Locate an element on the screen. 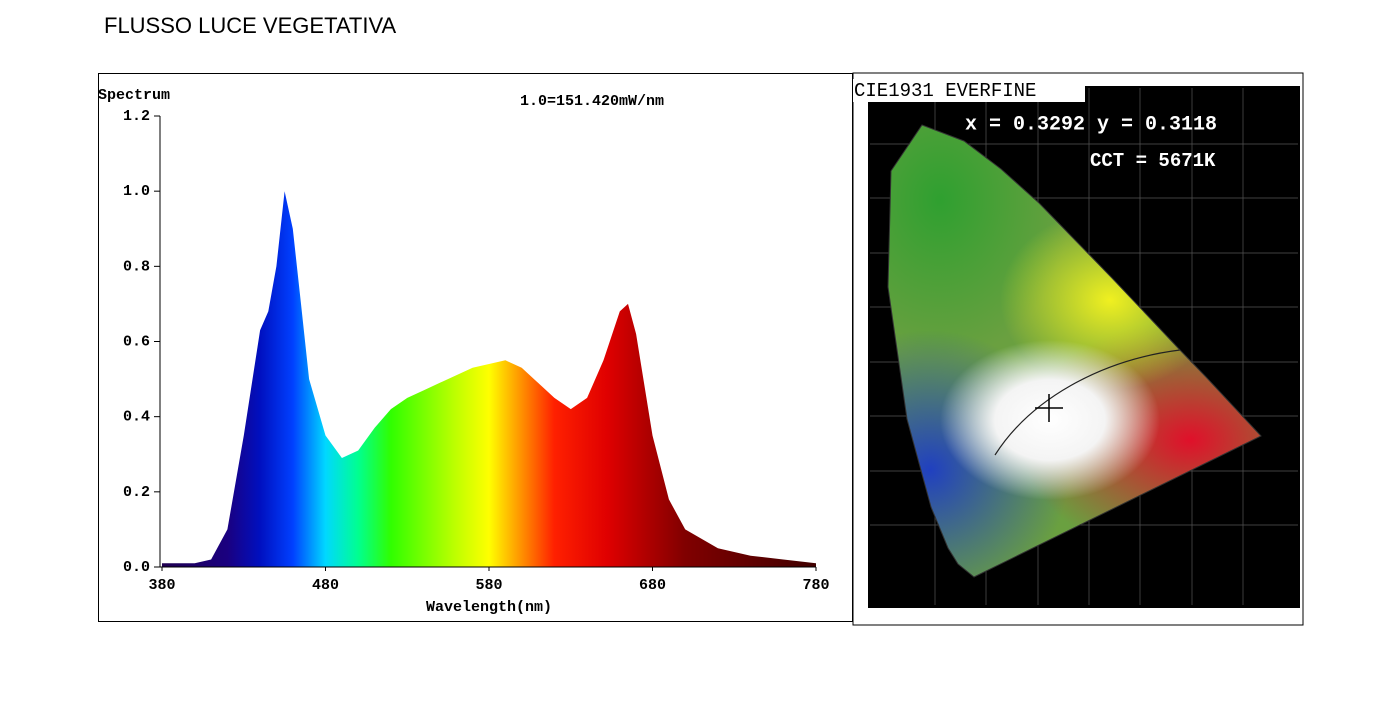 The image size is (1400, 705). y-tick-label: 0.6 is located at coordinates (136, 341).